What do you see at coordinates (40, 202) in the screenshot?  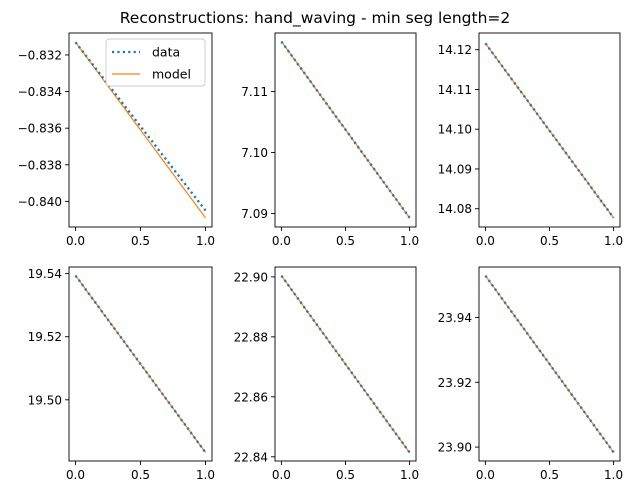 I see `y-tick-label: −0.840` at bounding box center [40, 202].